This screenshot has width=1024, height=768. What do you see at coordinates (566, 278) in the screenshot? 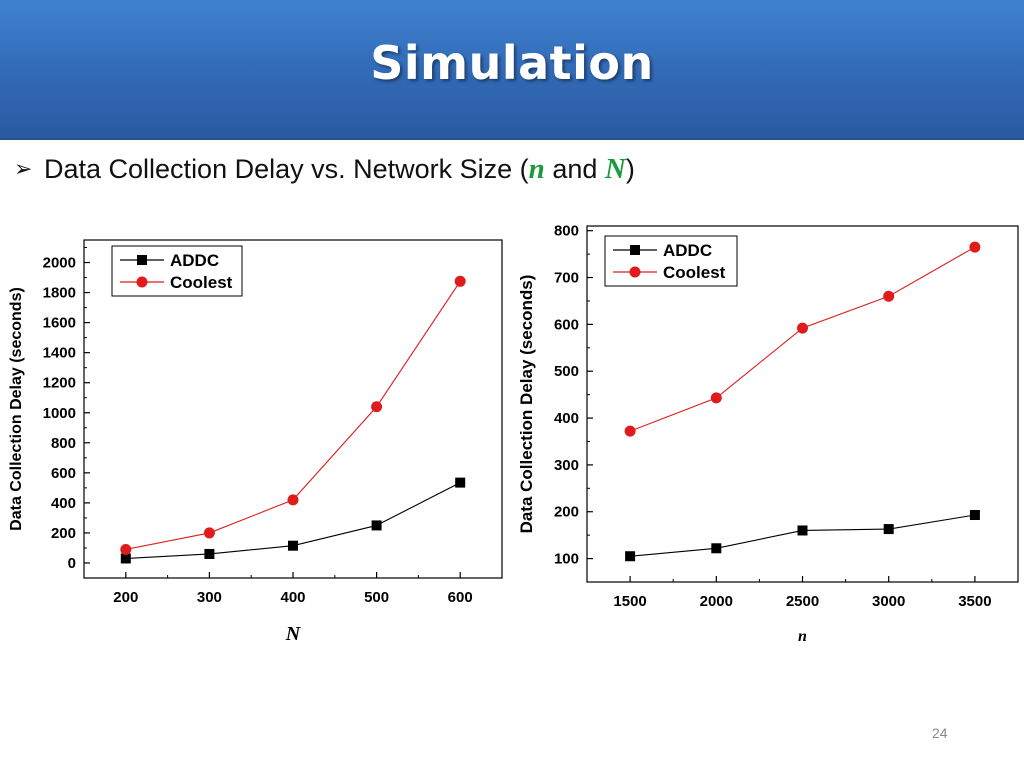
I see `y-tick-label: 700` at bounding box center [566, 278].